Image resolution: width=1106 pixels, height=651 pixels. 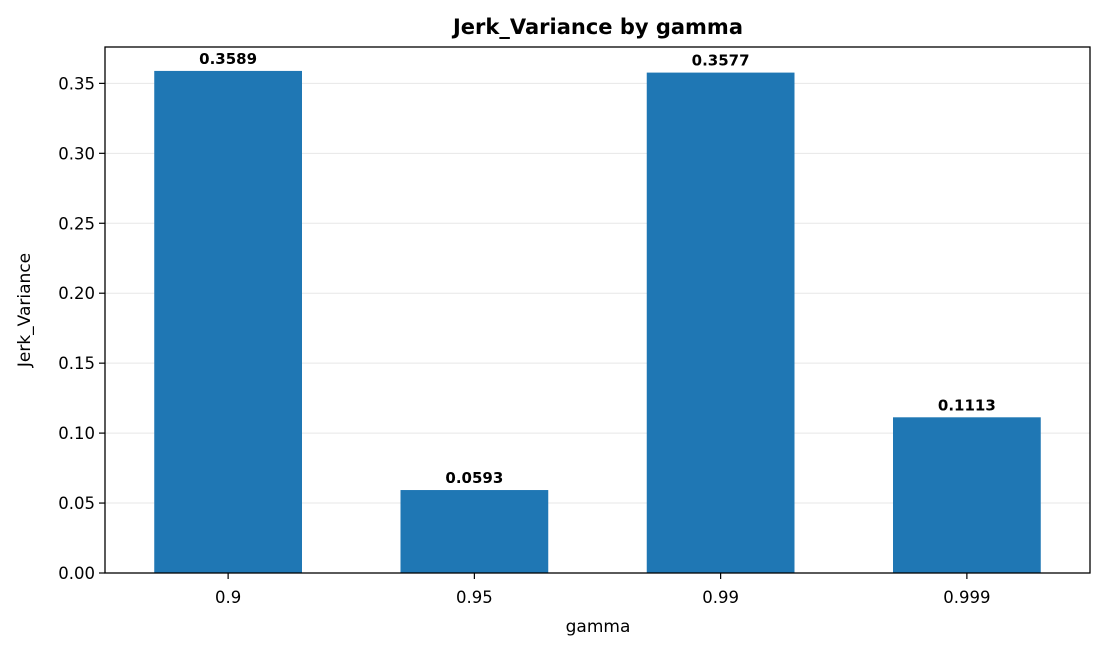 I want to click on x-axis-label: gamma, so click(x=598, y=627).